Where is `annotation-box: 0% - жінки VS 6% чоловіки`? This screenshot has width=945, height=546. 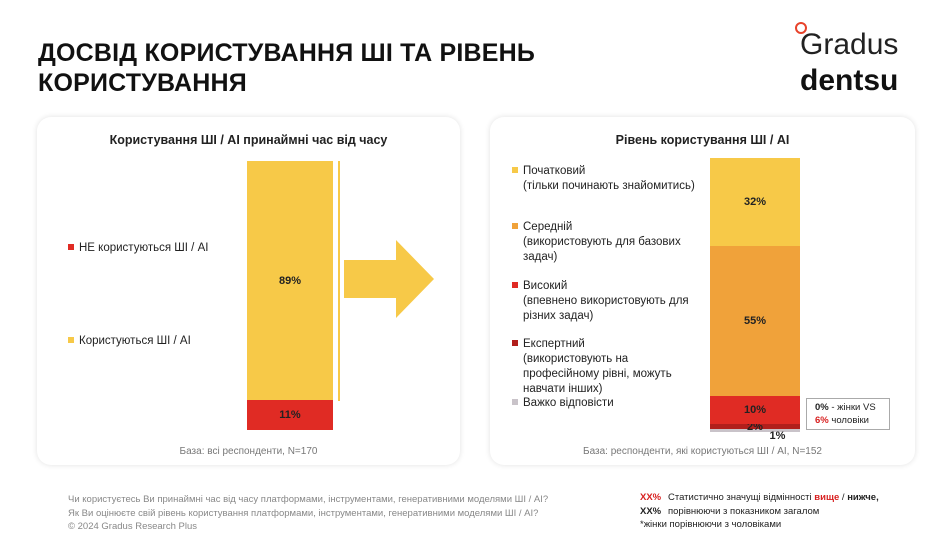 annotation-box: 0% - жінки VS 6% чоловіки is located at coordinates (848, 414).